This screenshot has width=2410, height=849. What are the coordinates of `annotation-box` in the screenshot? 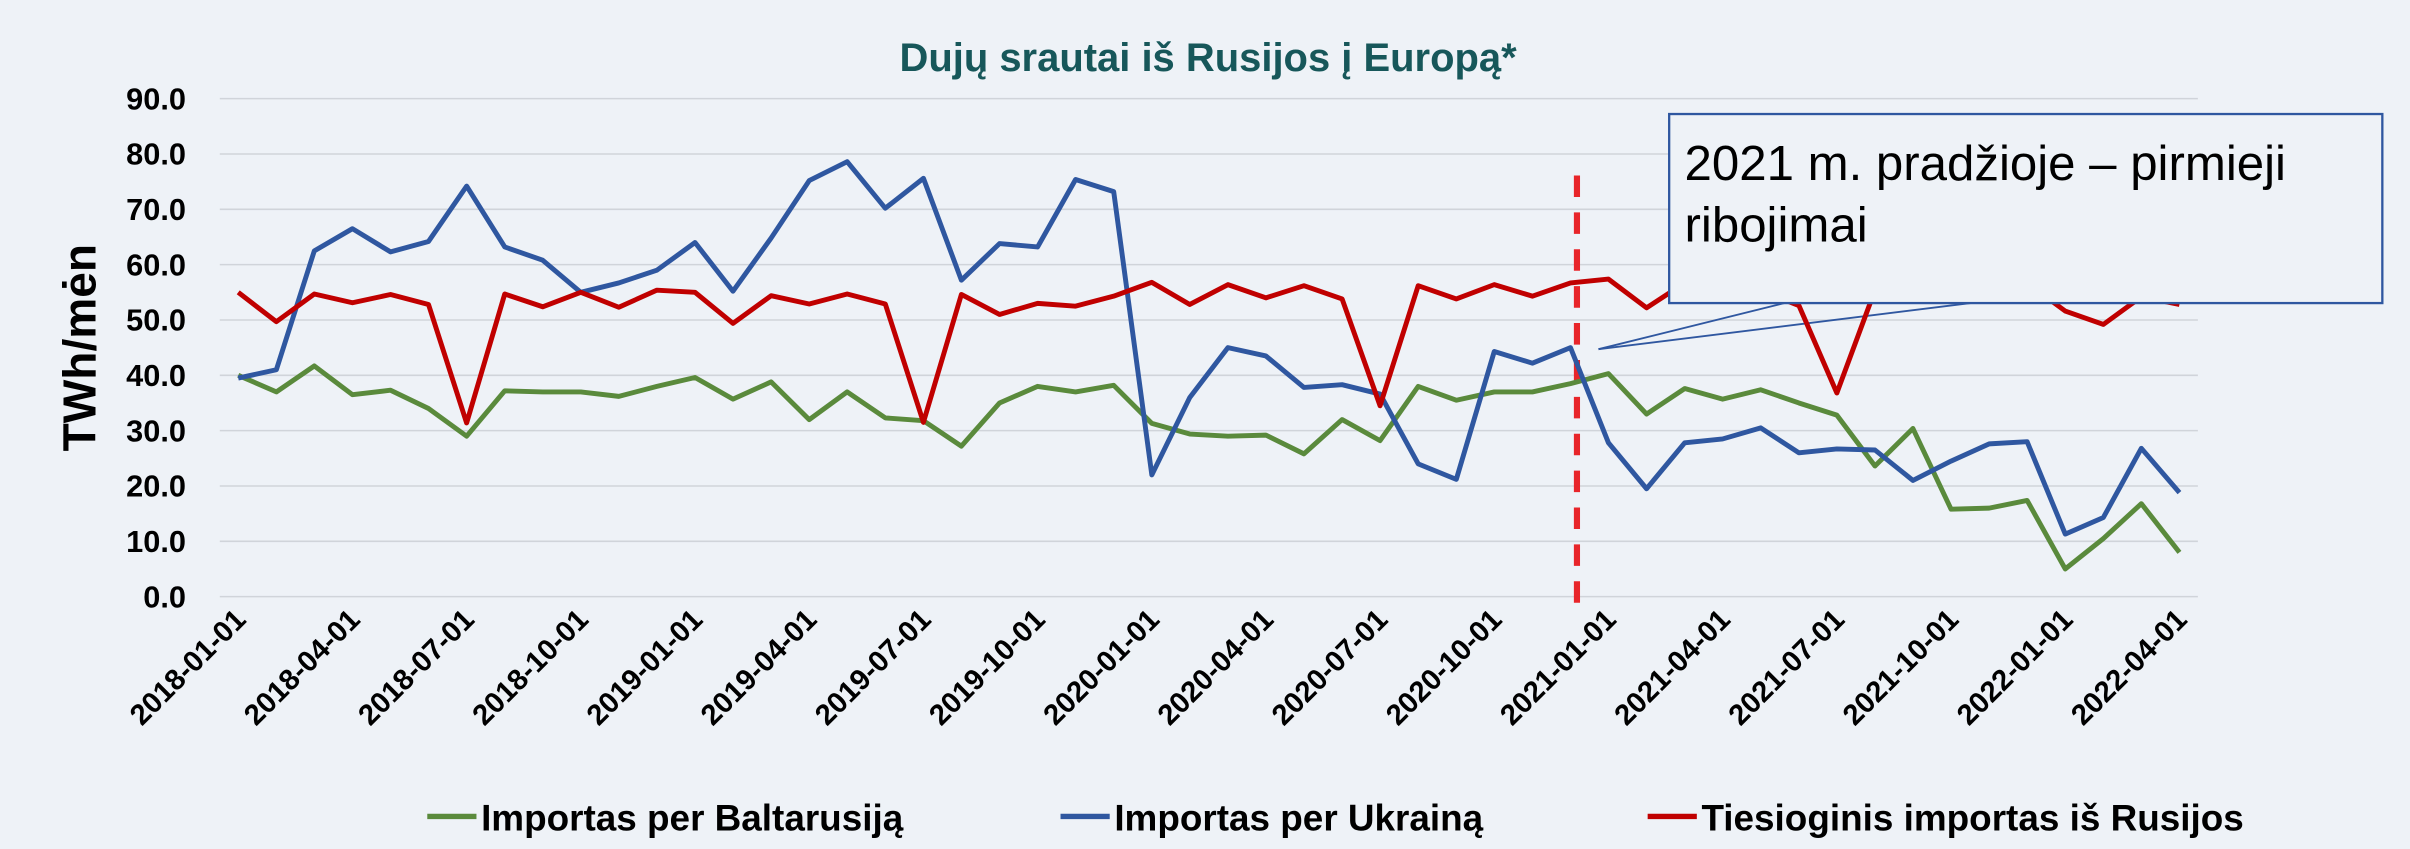 It's located at (2026, 208).